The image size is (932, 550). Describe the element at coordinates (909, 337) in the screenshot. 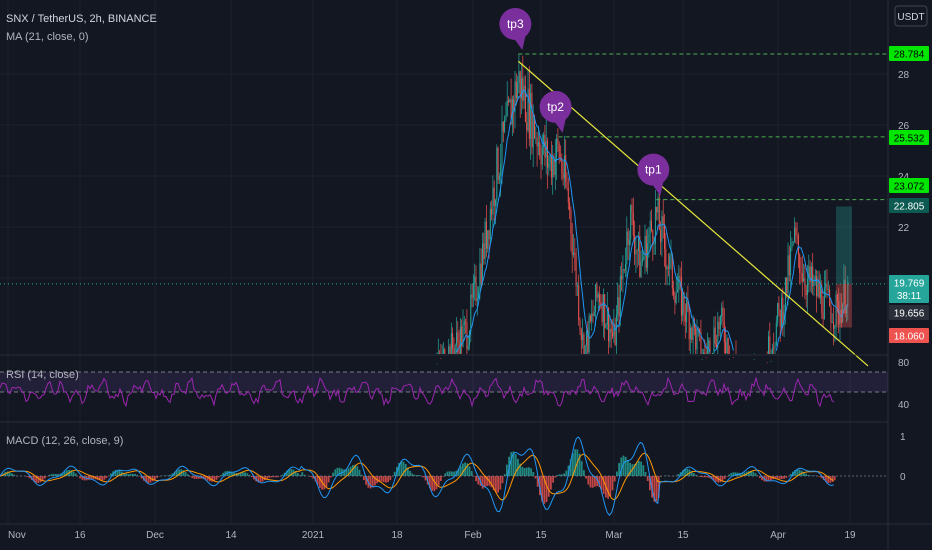

I see `price-tag-value: 18.060` at that location.